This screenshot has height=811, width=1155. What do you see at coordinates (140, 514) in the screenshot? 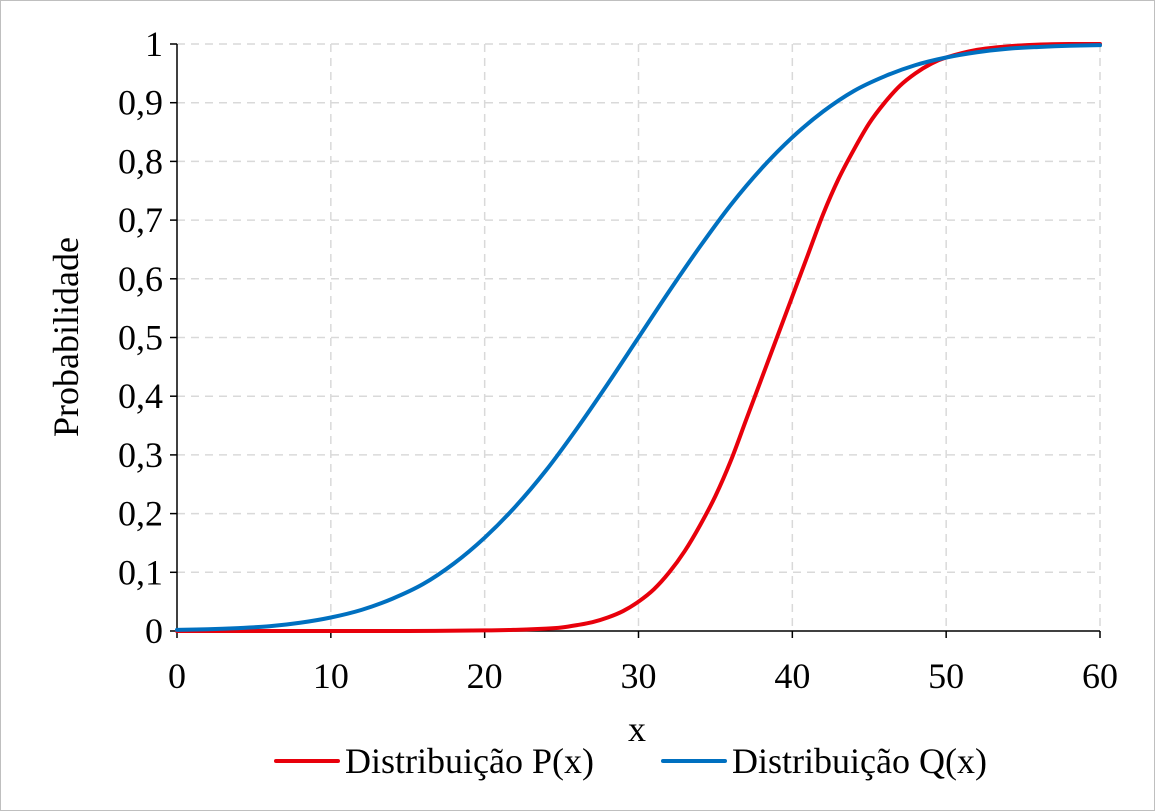
I see `y-tick-label: 0,2` at bounding box center [140, 514].